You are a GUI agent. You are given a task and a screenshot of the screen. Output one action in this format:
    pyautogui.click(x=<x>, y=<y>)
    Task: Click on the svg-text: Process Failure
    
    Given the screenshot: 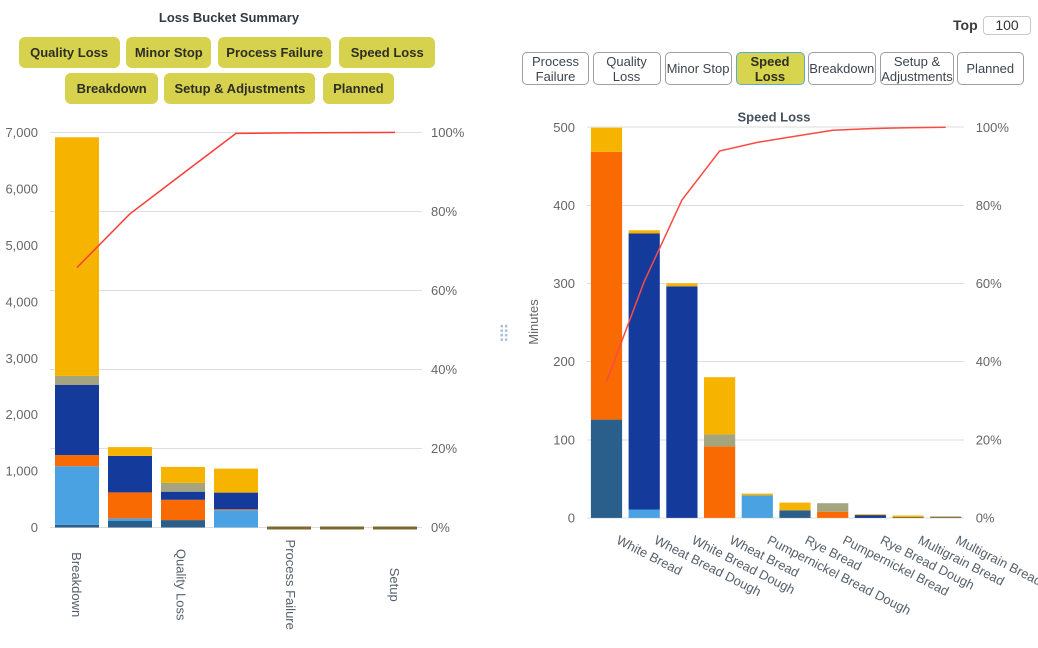 What is the action you would take?
    pyautogui.click(x=290, y=585)
    